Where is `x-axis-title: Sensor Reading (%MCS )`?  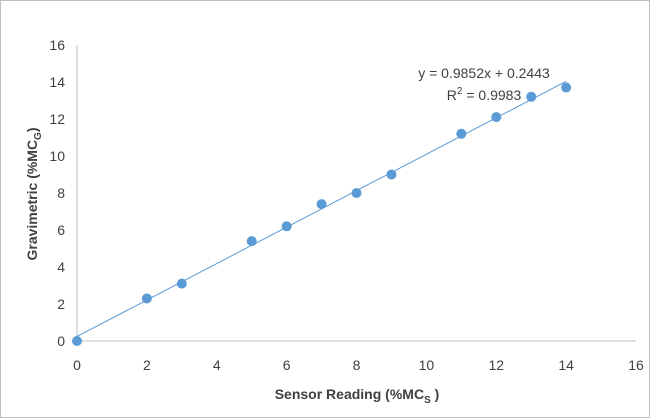 x-axis-title: Sensor Reading (%MCS ) is located at coordinates (357, 396).